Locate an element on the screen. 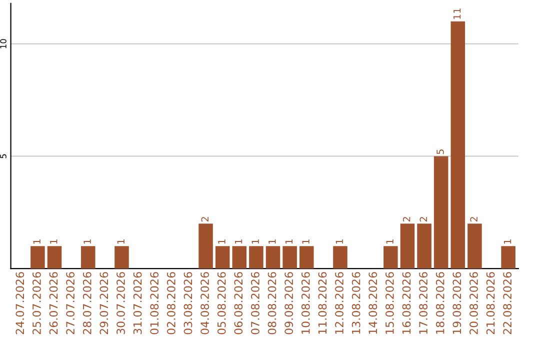 This screenshot has height=340, width=540. x-tick-label: 09.08.2026 is located at coordinates (289, 303).